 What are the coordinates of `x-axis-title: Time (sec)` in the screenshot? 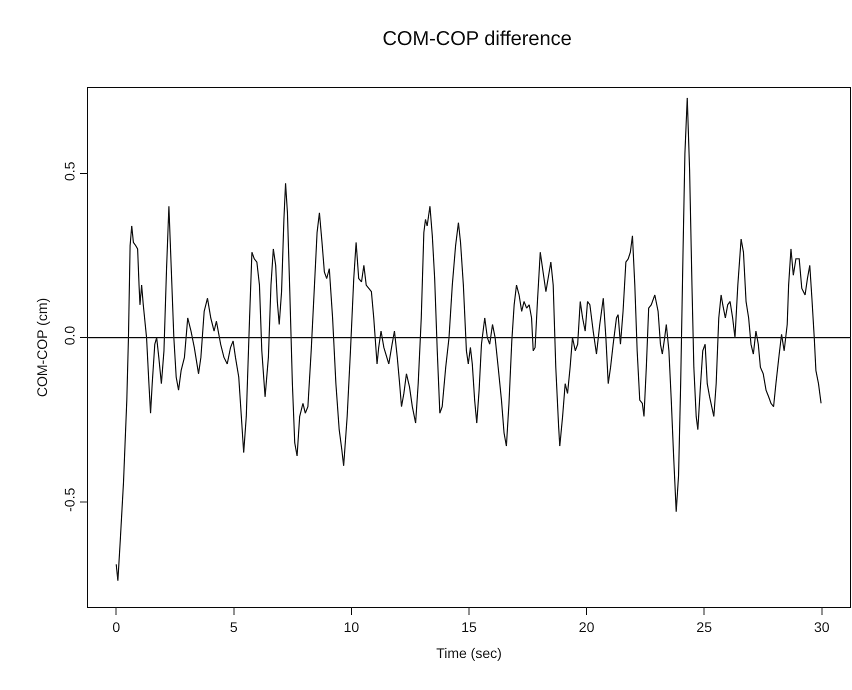 It's located at (469, 653).